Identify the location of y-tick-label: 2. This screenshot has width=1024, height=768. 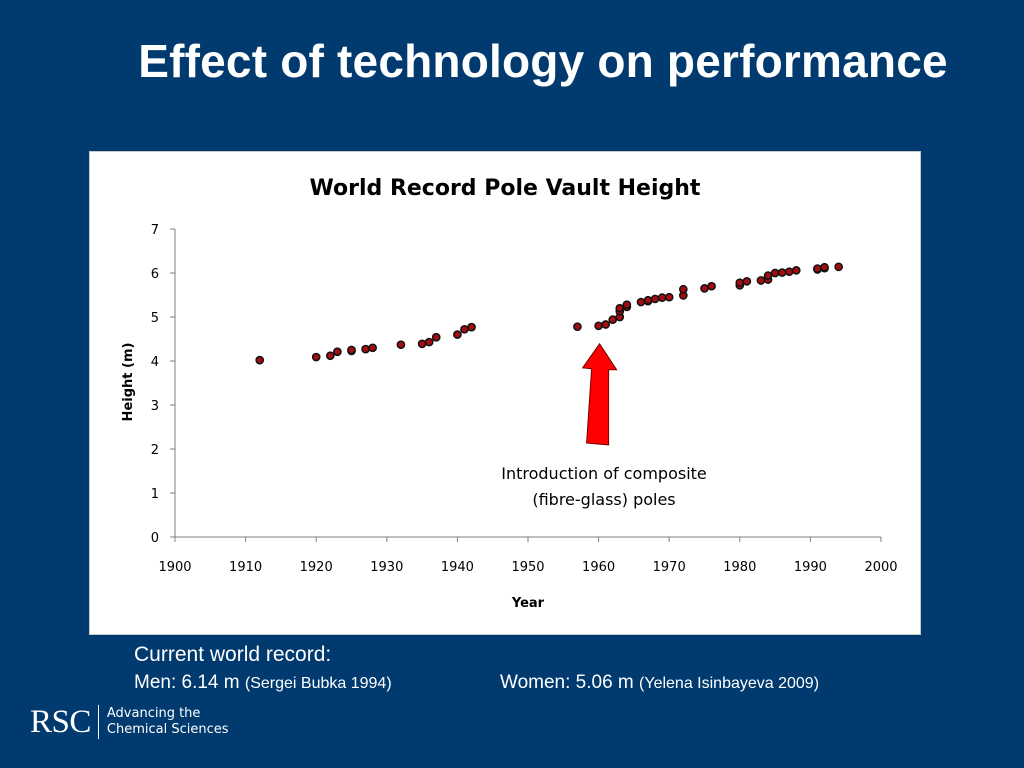
(155, 450).